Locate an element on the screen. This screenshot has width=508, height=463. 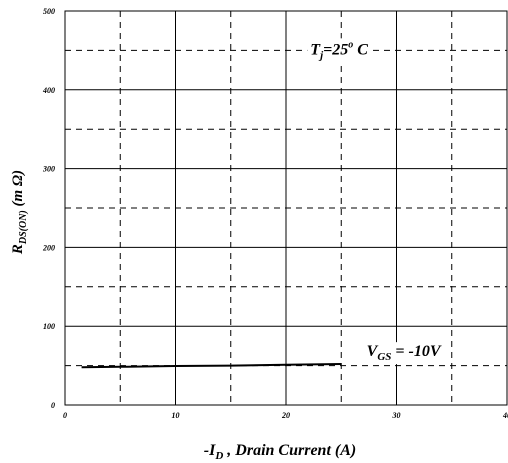
y-tick-label-300: 300 is located at coordinates (48, 169).